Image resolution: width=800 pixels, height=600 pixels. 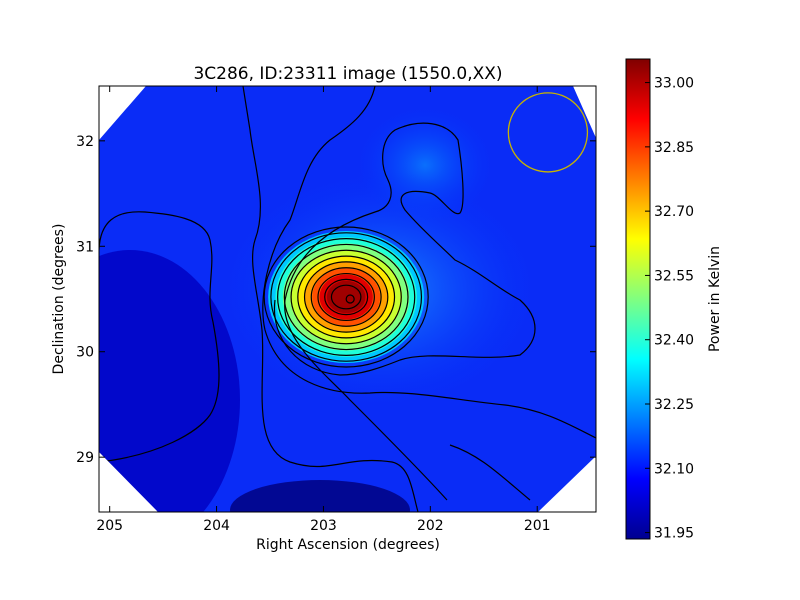 What do you see at coordinates (323, 526) in the screenshot?
I see `x-tick-label: 203` at bounding box center [323, 526].